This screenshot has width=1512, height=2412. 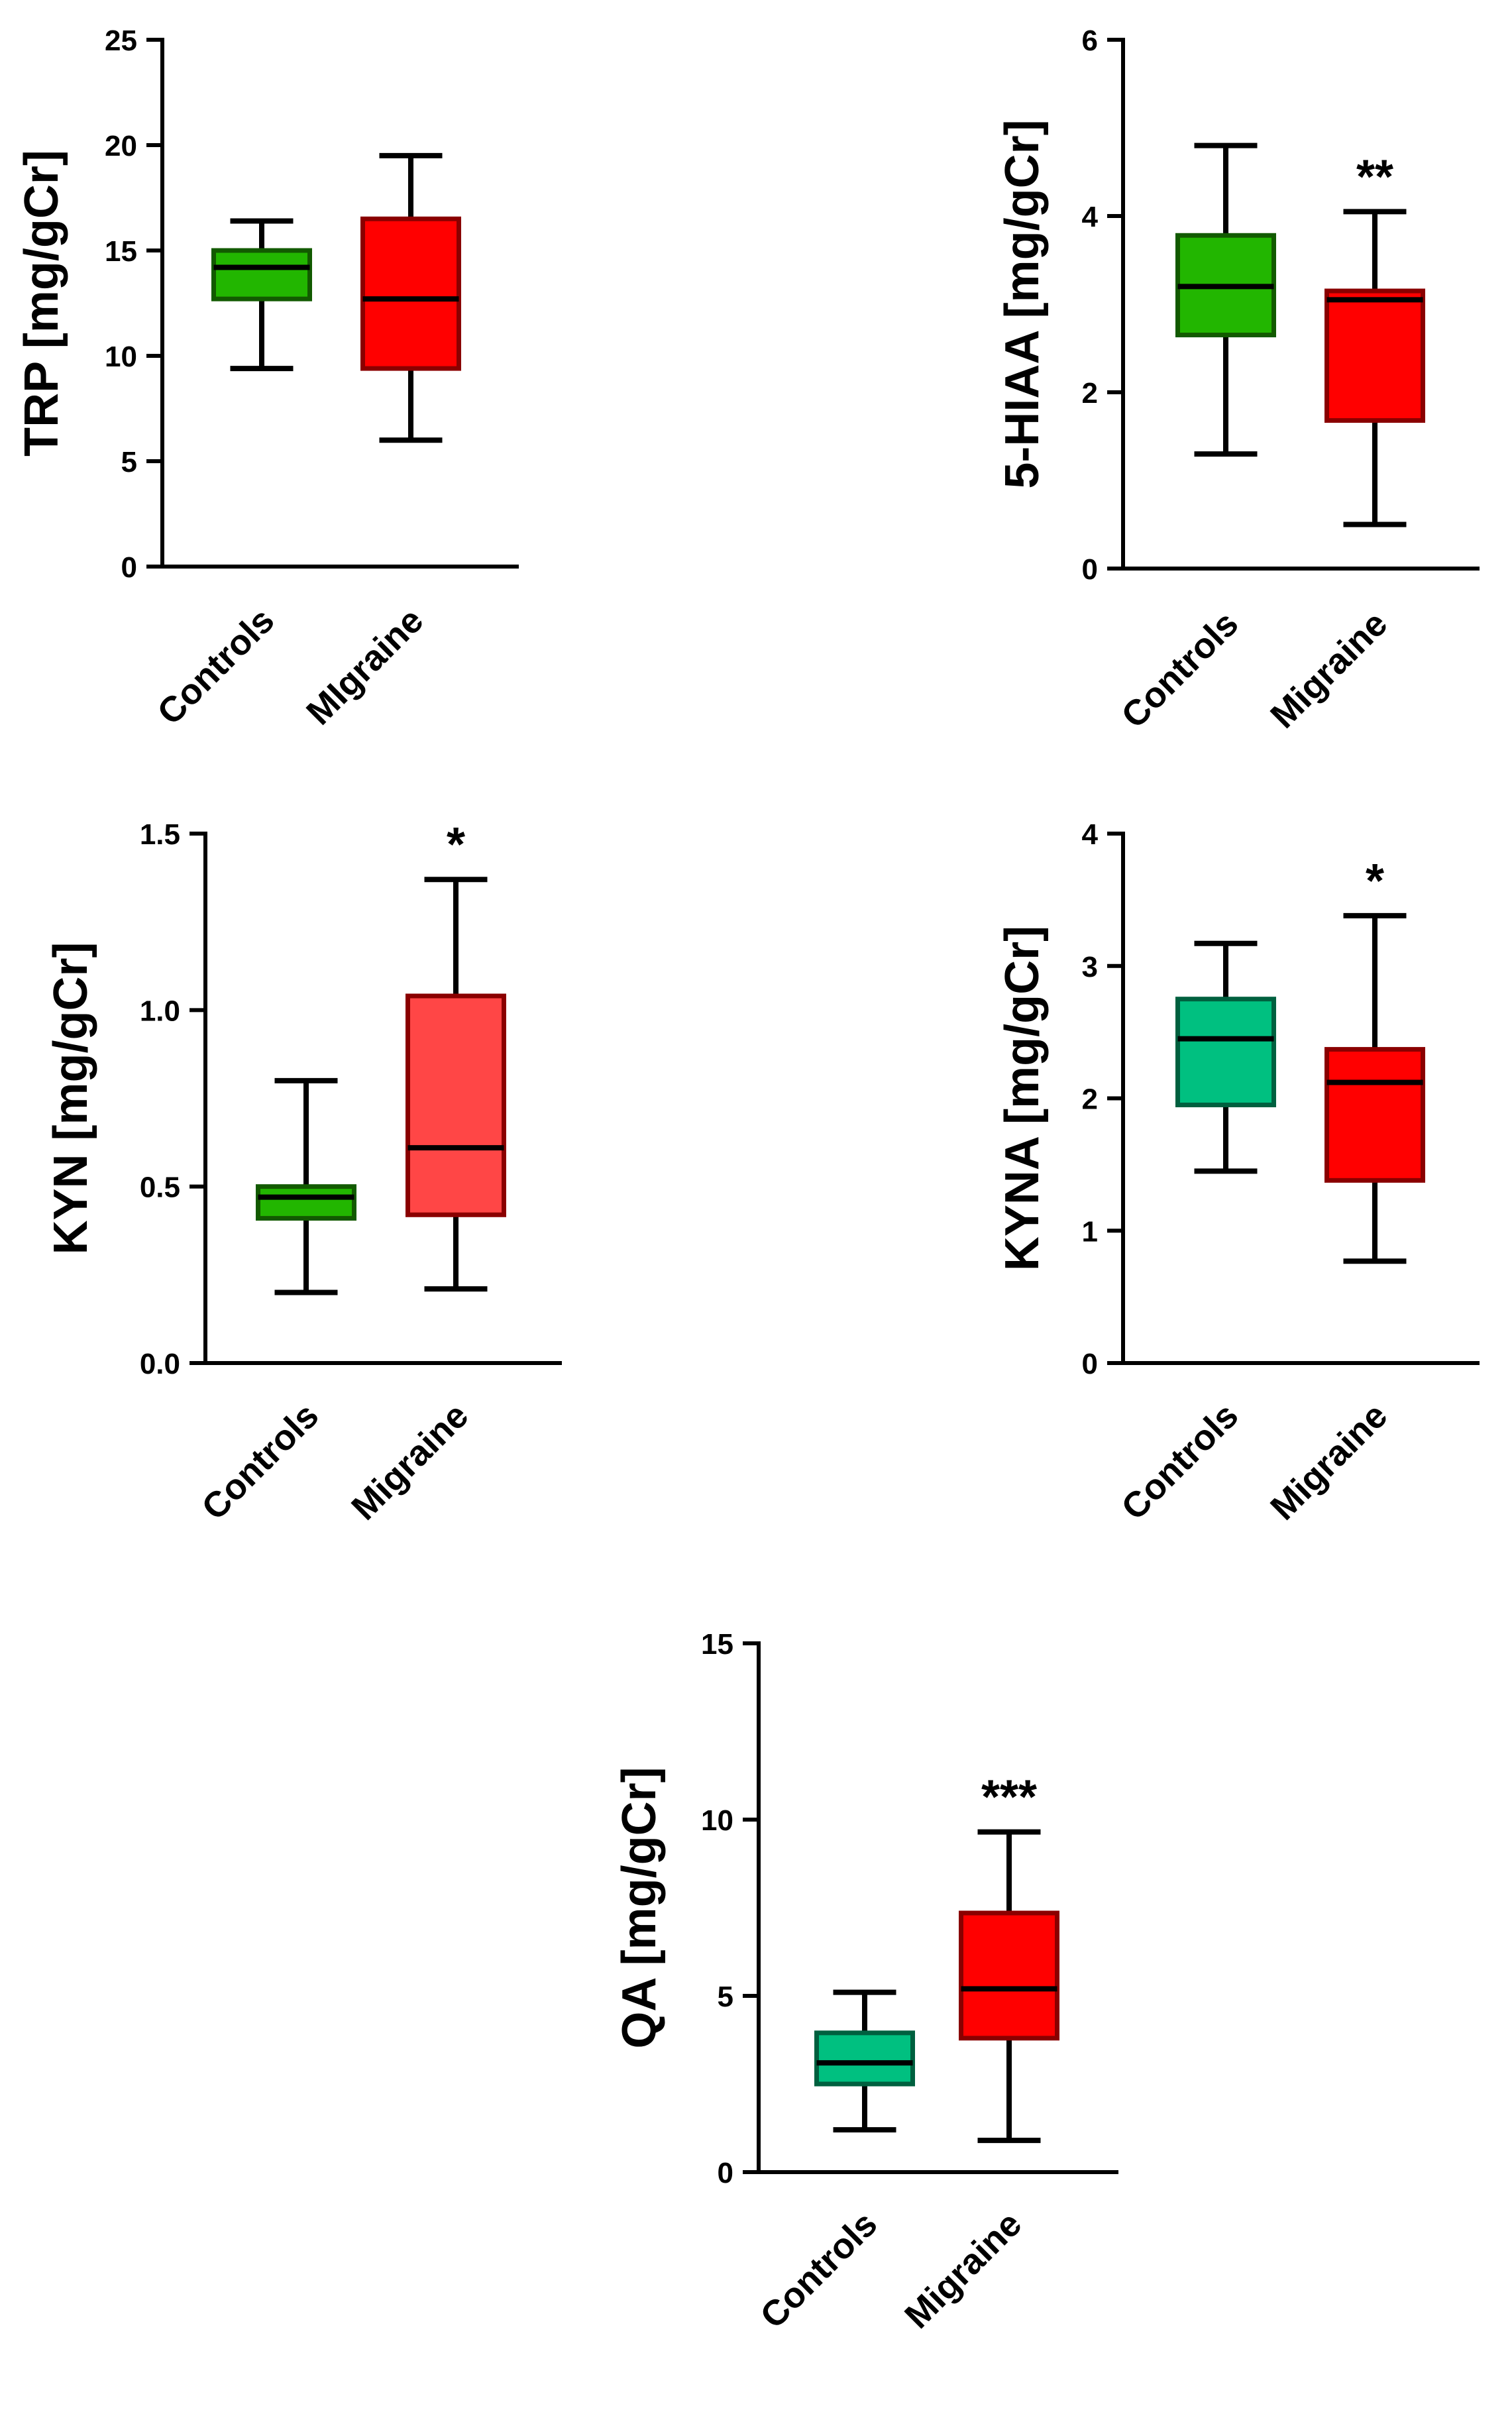 What do you see at coordinates (160, 1364) in the screenshot?
I see `y-tick-label: 0.0` at bounding box center [160, 1364].